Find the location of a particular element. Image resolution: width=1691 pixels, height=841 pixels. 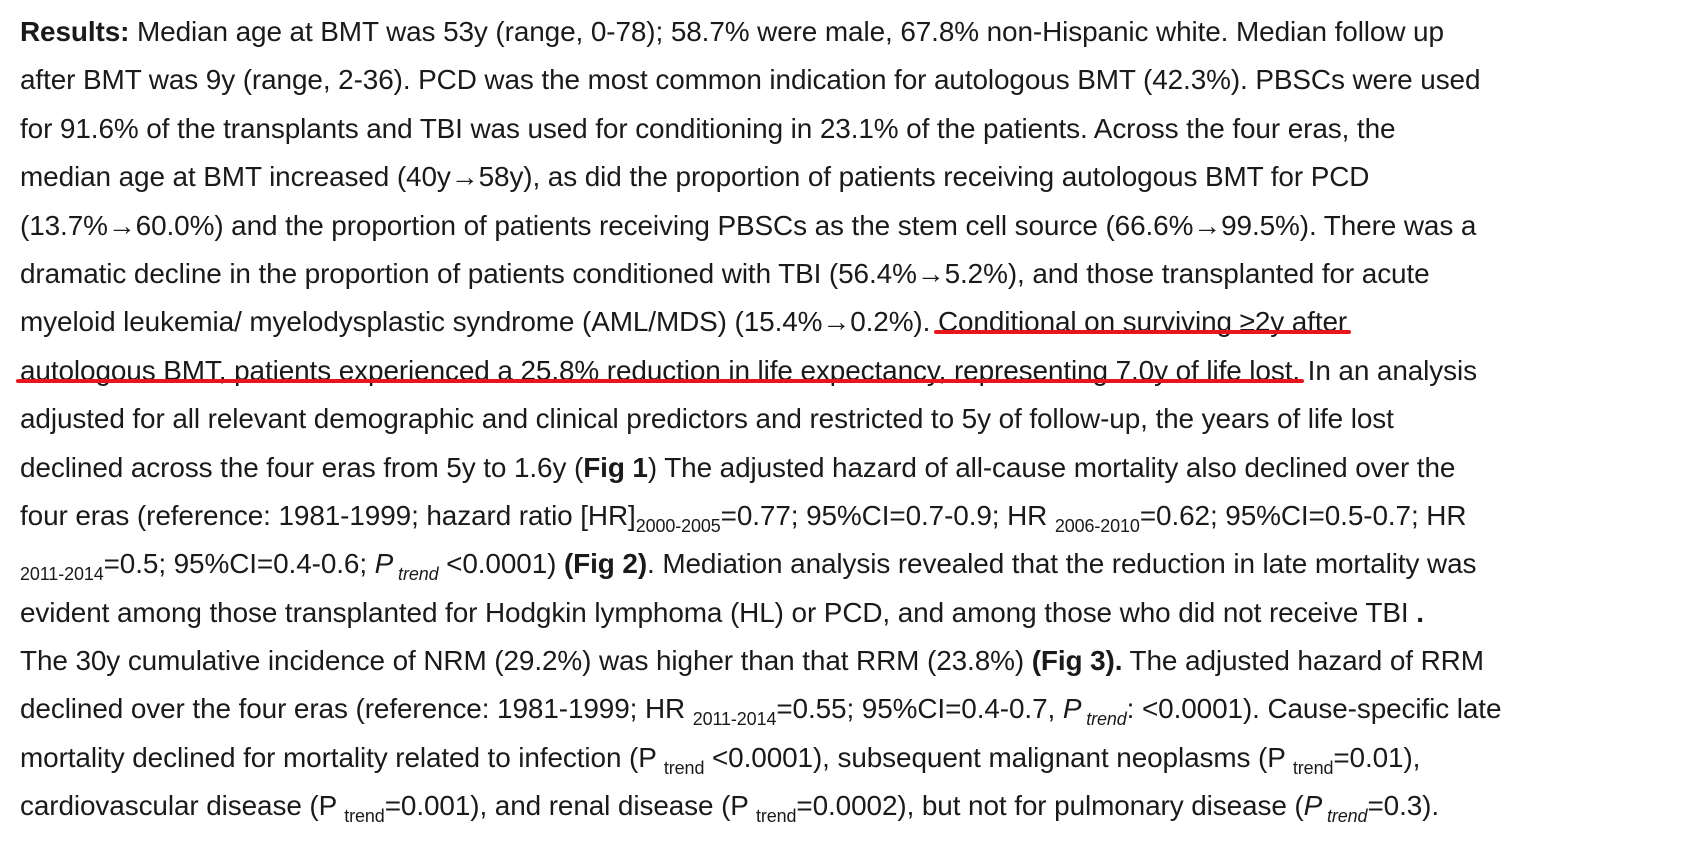

subscript: 2006-2010 is located at coordinates (1097, 525).